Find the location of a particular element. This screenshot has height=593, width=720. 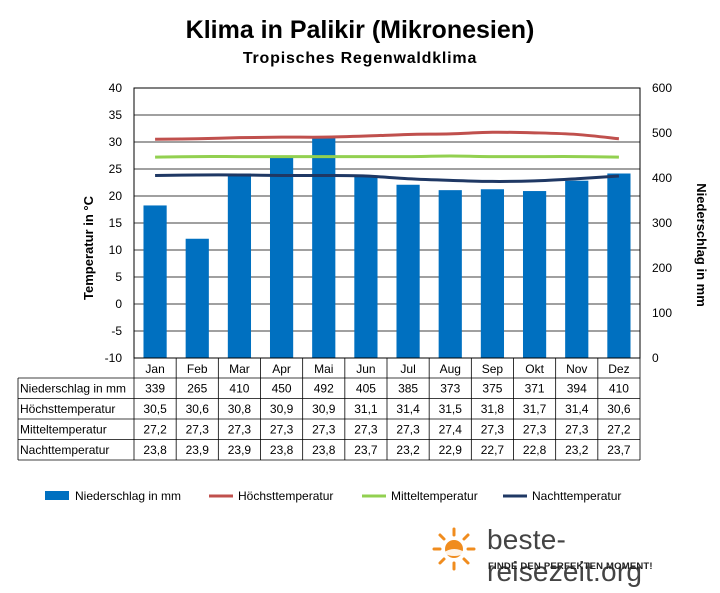

table-cell: 373 is located at coordinates (450, 389).